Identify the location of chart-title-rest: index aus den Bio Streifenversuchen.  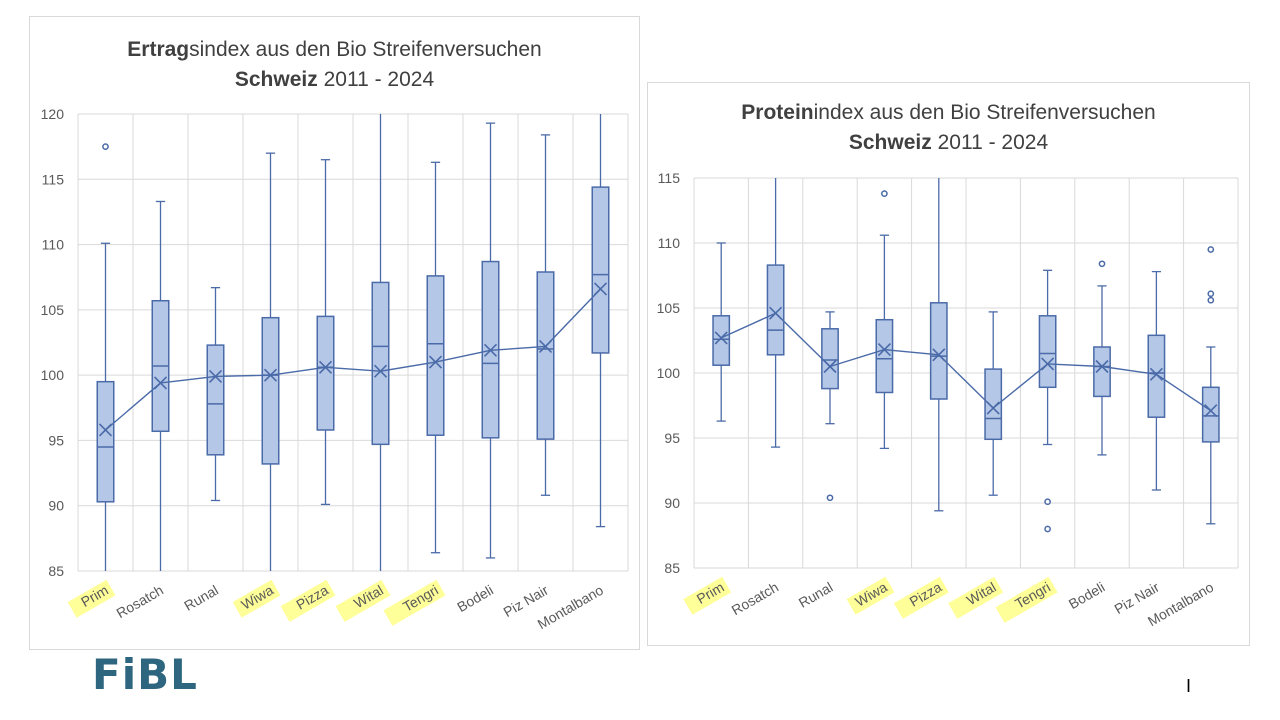
(984, 112).